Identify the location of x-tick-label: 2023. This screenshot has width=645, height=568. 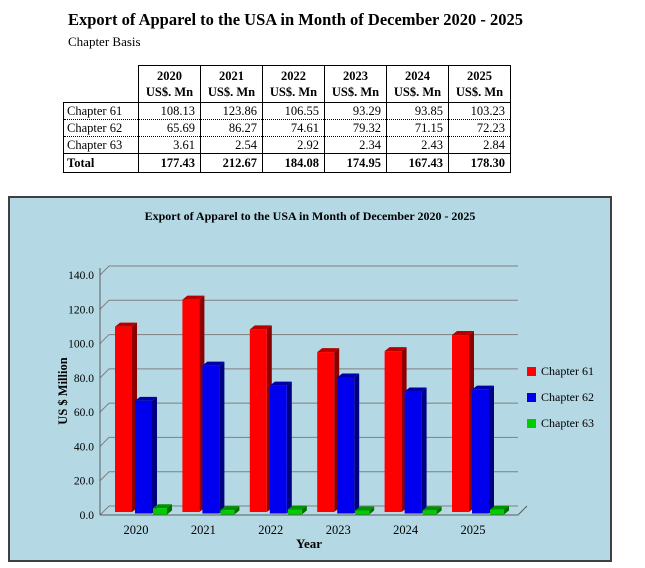
(338, 530).